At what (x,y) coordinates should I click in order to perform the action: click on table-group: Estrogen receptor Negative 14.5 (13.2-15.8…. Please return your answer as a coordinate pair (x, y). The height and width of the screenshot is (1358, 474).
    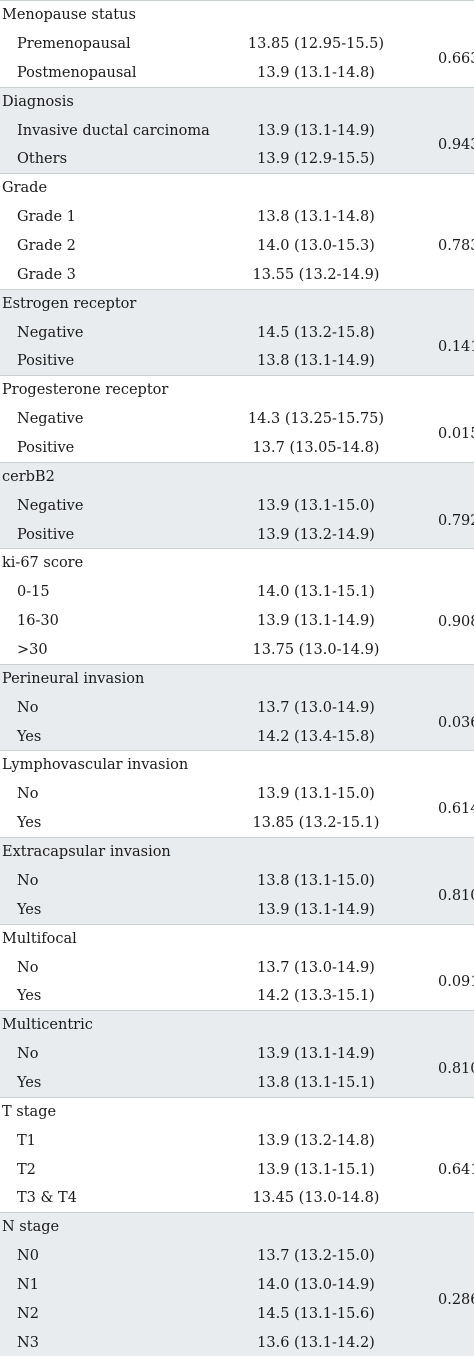
    Looking at the image, I should click on (237, 332).